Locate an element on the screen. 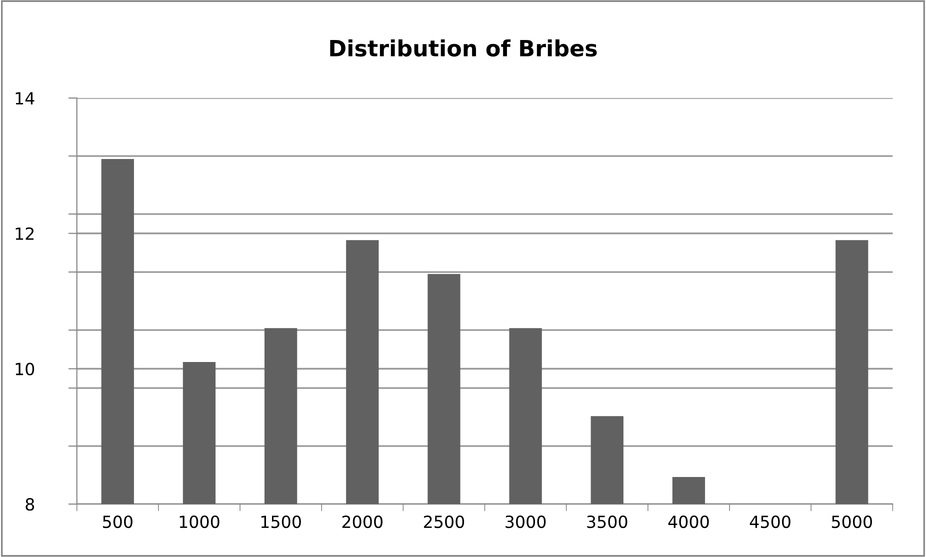 The width and height of the screenshot is (926, 557). x-tick-label: 4500 is located at coordinates (770, 521).